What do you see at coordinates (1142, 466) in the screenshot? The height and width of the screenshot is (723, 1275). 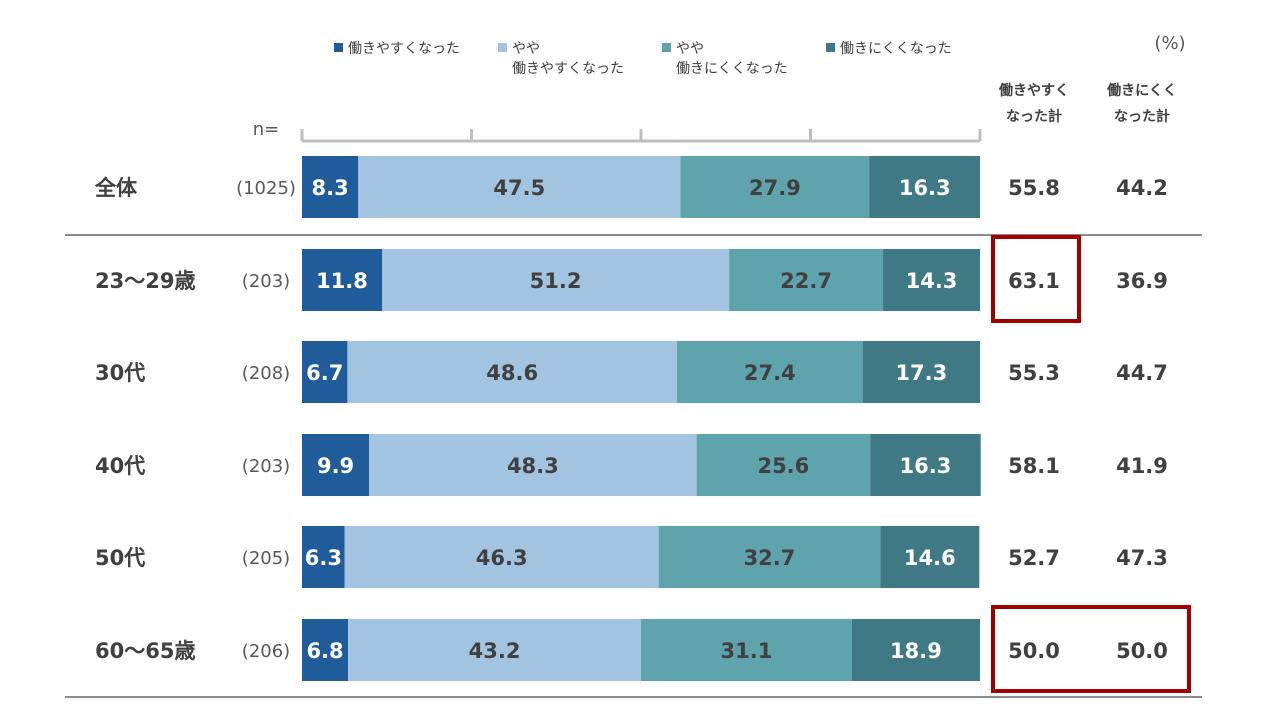 I see `harder-total: 41.9` at bounding box center [1142, 466].